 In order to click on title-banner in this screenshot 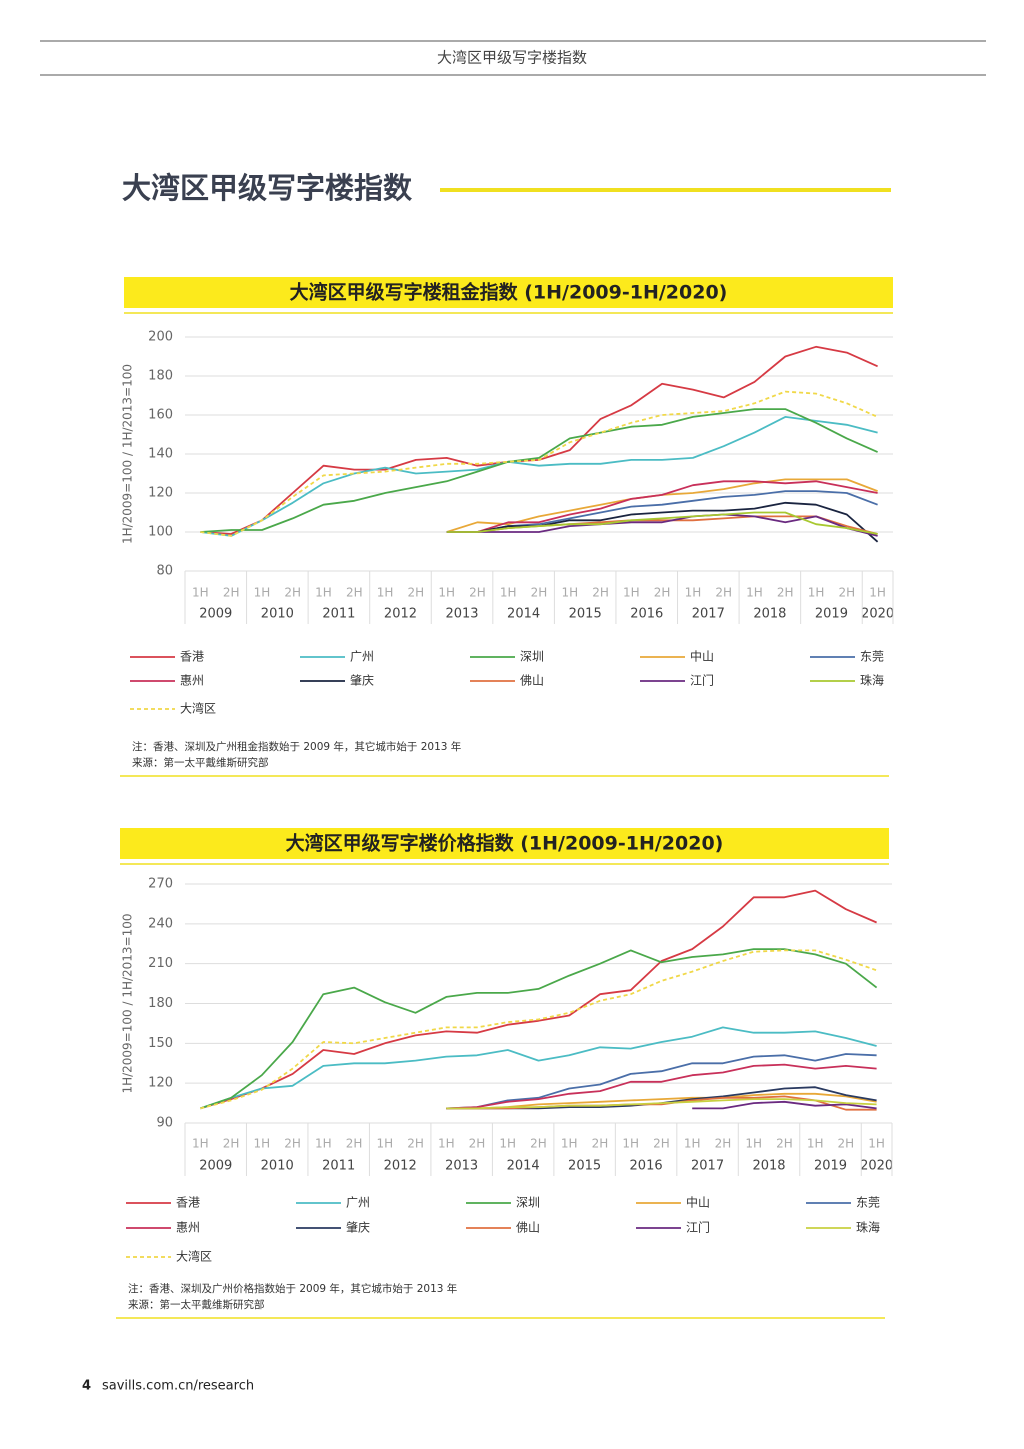, I will do `click(504, 843)`.